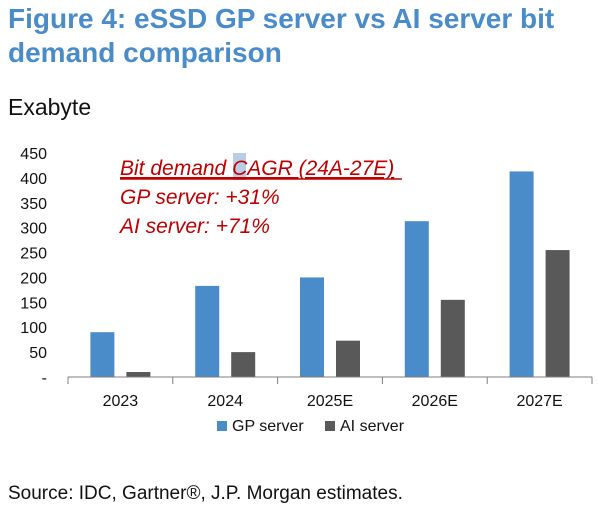 Image resolution: width=598 pixels, height=521 pixels. What do you see at coordinates (222, 426) in the screenshot?
I see `legend-swatch-gp` at bounding box center [222, 426].